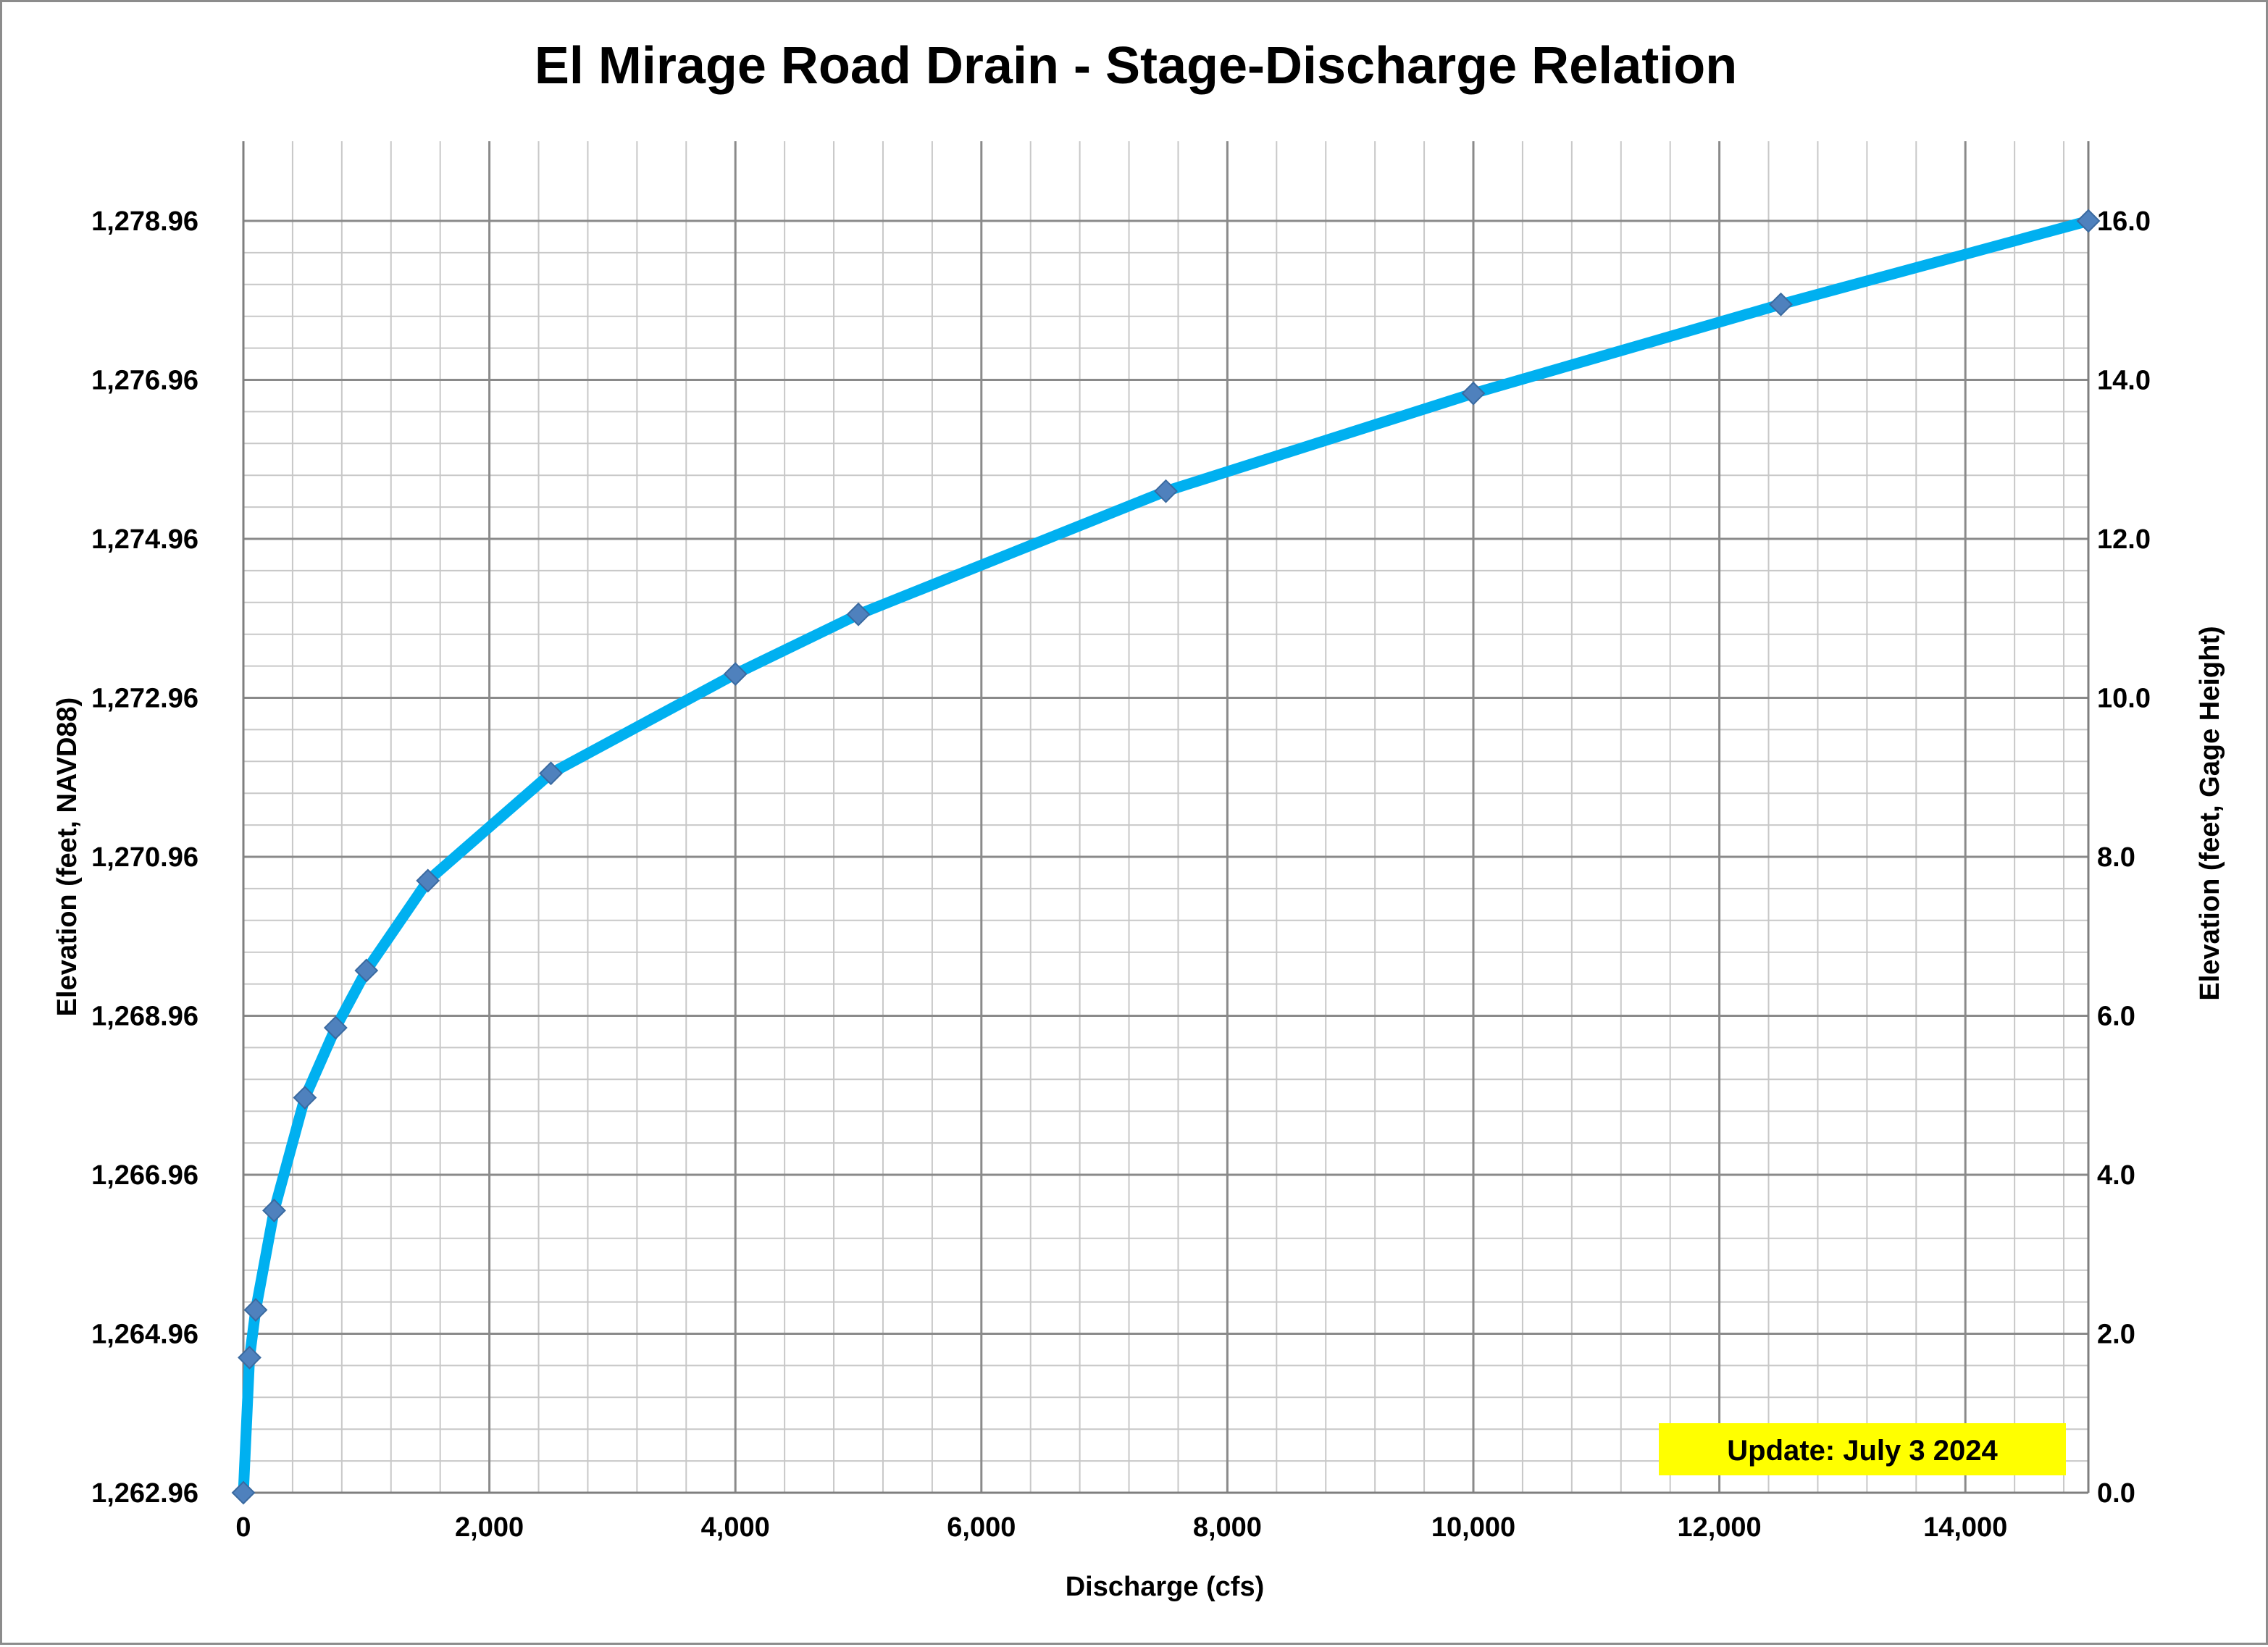  I want to click on y-left-tick-label: 1,268.96, so click(145, 1017).